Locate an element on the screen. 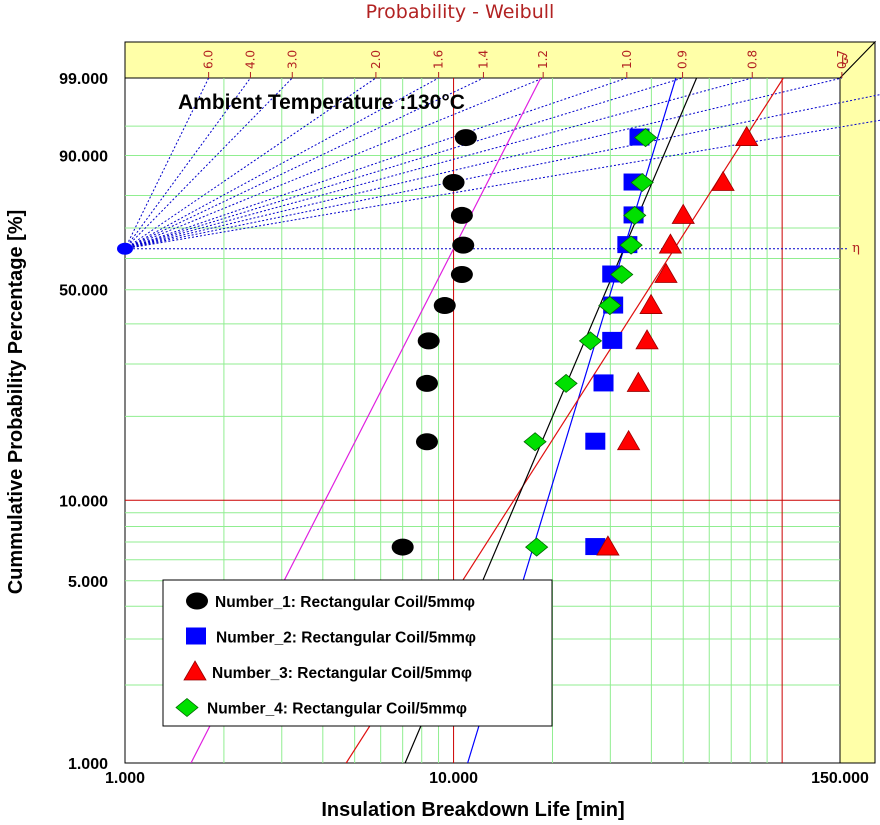 The width and height of the screenshot is (880, 825). y-tick-label: 5.000 is located at coordinates (88, 582).